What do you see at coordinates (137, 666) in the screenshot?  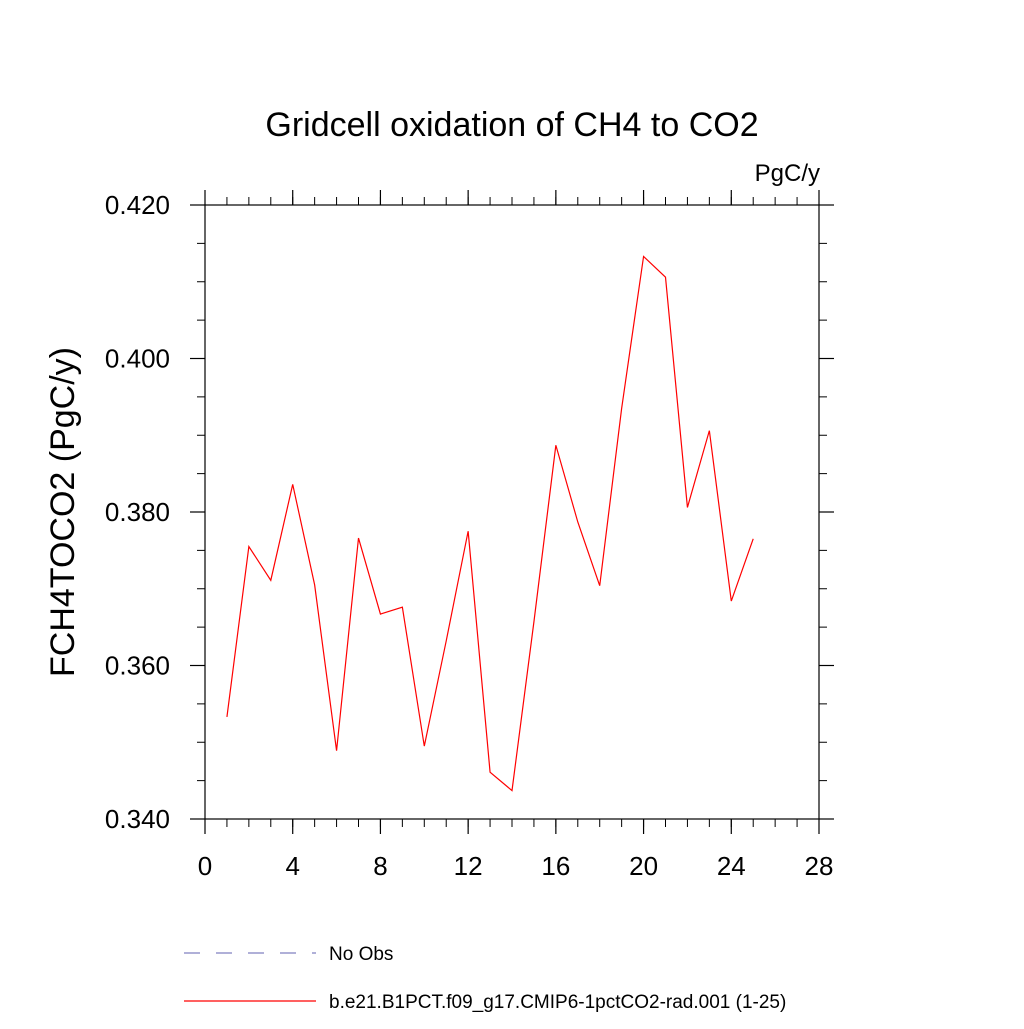 I see `y-tick-label: 0.360` at bounding box center [137, 666].